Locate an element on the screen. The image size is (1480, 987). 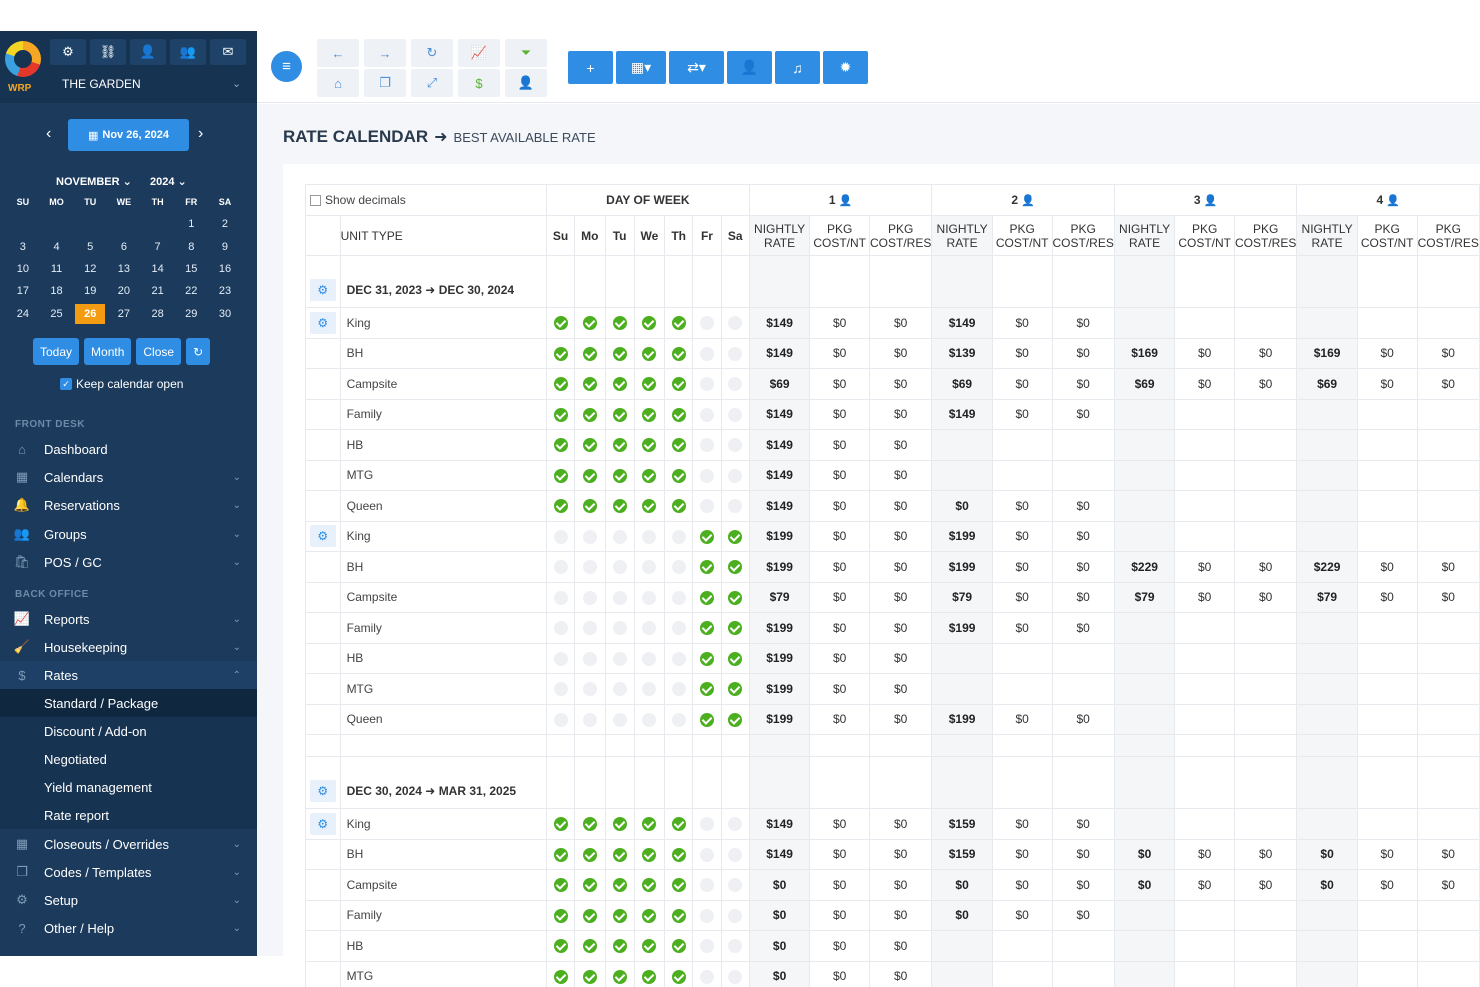
unit-type-cell: Queen is located at coordinates (443, 719).